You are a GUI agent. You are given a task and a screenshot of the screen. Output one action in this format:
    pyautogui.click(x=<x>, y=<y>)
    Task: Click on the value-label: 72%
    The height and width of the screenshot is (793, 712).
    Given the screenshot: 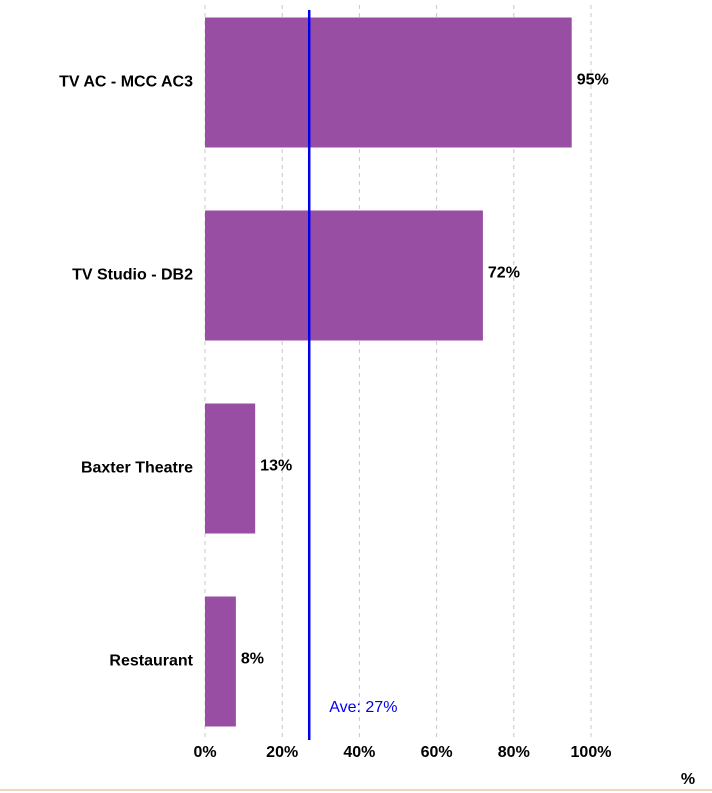 What is the action you would take?
    pyautogui.click(x=504, y=273)
    